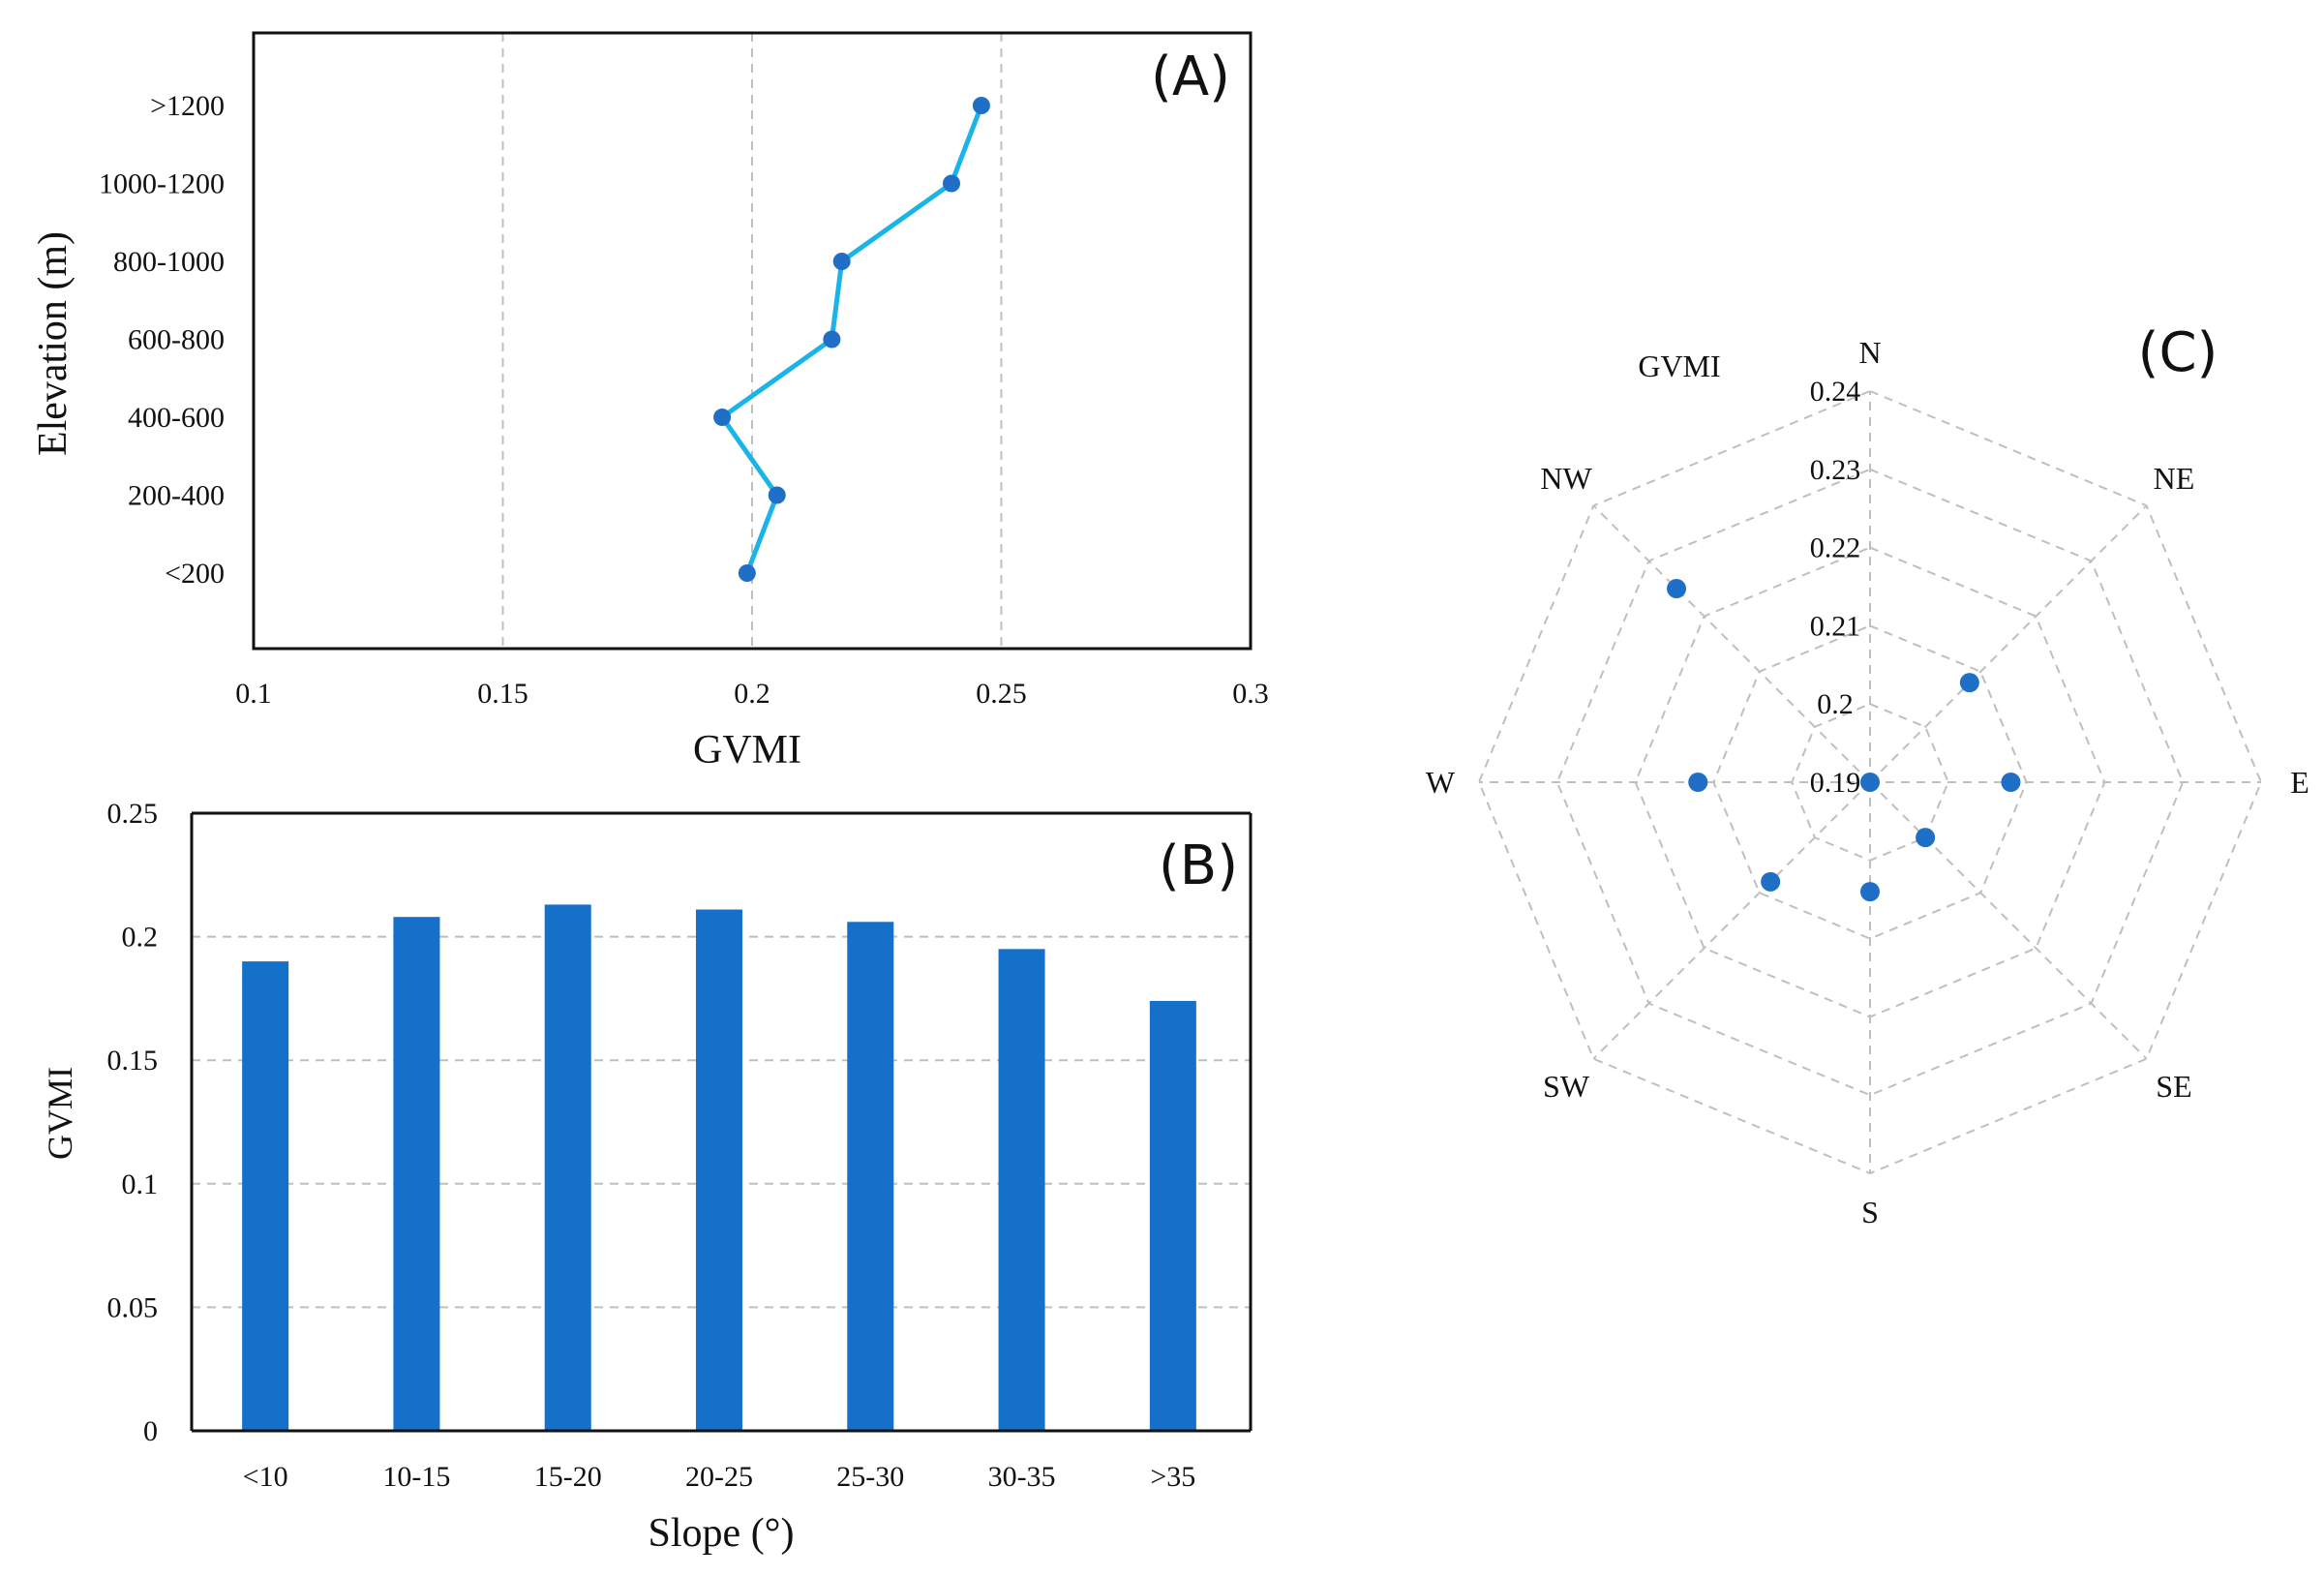 The height and width of the screenshot is (1577, 2324). What do you see at coordinates (1835, 704) in the screenshot?
I see `panel-c-radial-tick: 0.2` at bounding box center [1835, 704].